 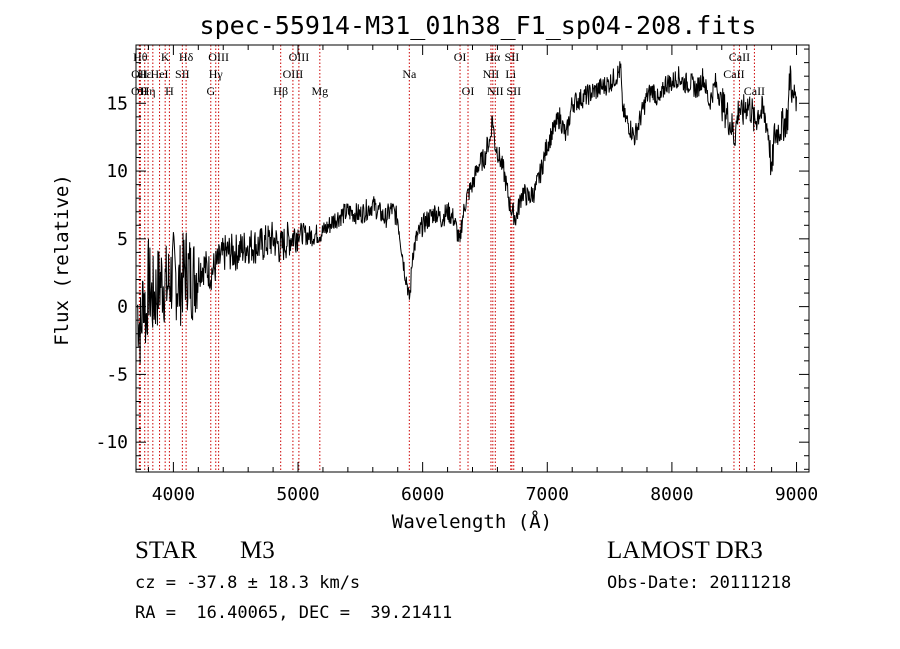 What do you see at coordinates (478, 25) in the screenshot?
I see `chart-title: spec-55914-M31_01h38_F1_sp04-208.fits` at bounding box center [478, 25].